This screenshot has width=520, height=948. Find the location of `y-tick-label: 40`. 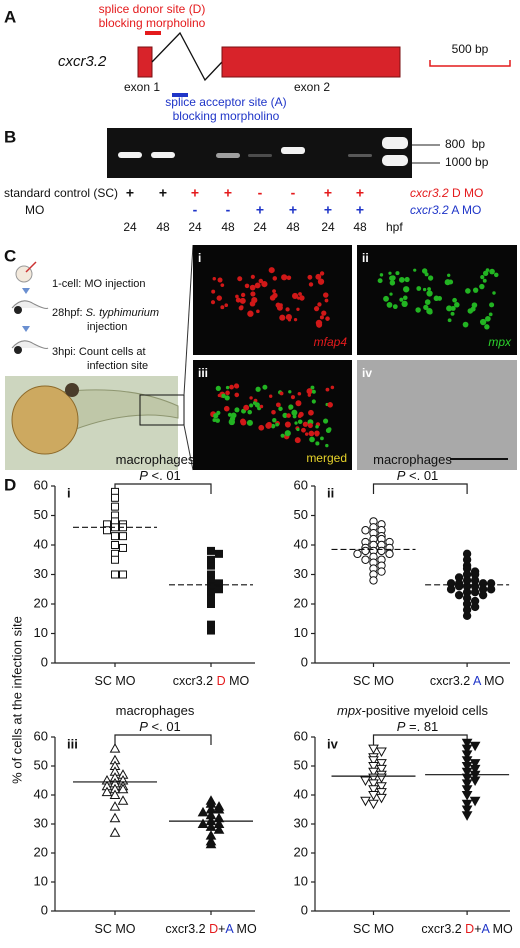

y-tick-label: 40 is located at coordinates (41, 793).